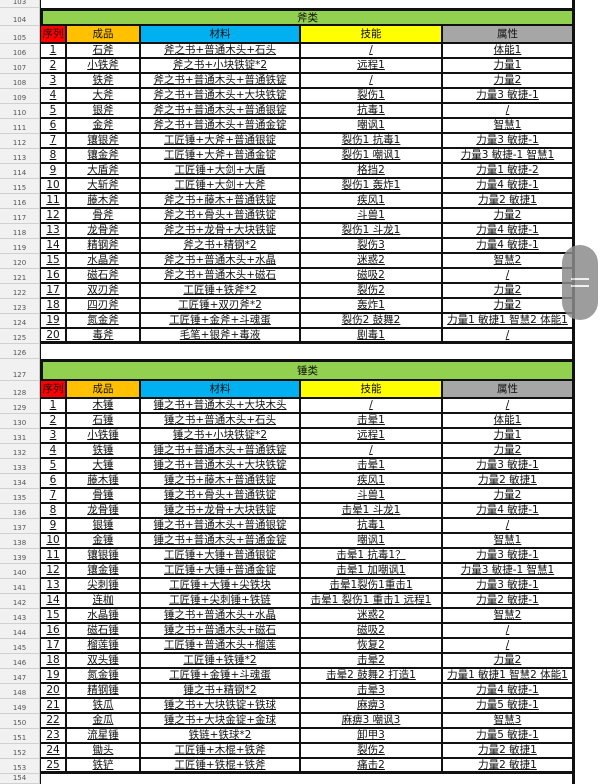 This screenshot has width=600, height=784. Describe the element at coordinates (20, 751) in the screenshot. I see `row-number: 152` at that location.